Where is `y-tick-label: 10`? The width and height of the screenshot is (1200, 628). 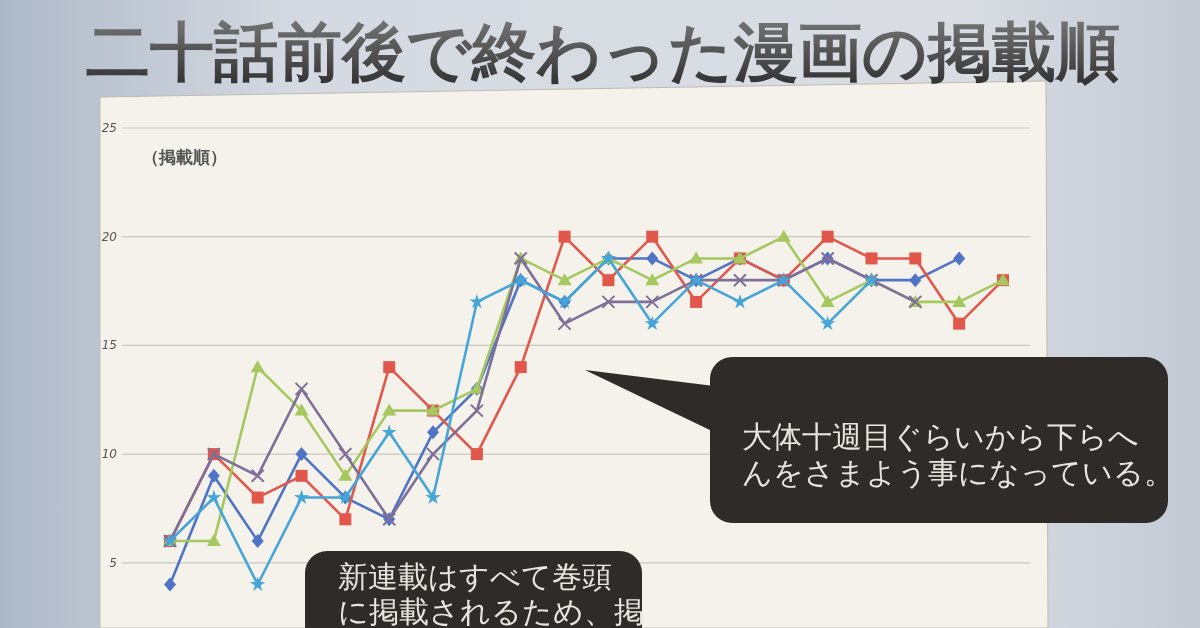
y-tick-label: 10 is located at coordinates (109, 454).